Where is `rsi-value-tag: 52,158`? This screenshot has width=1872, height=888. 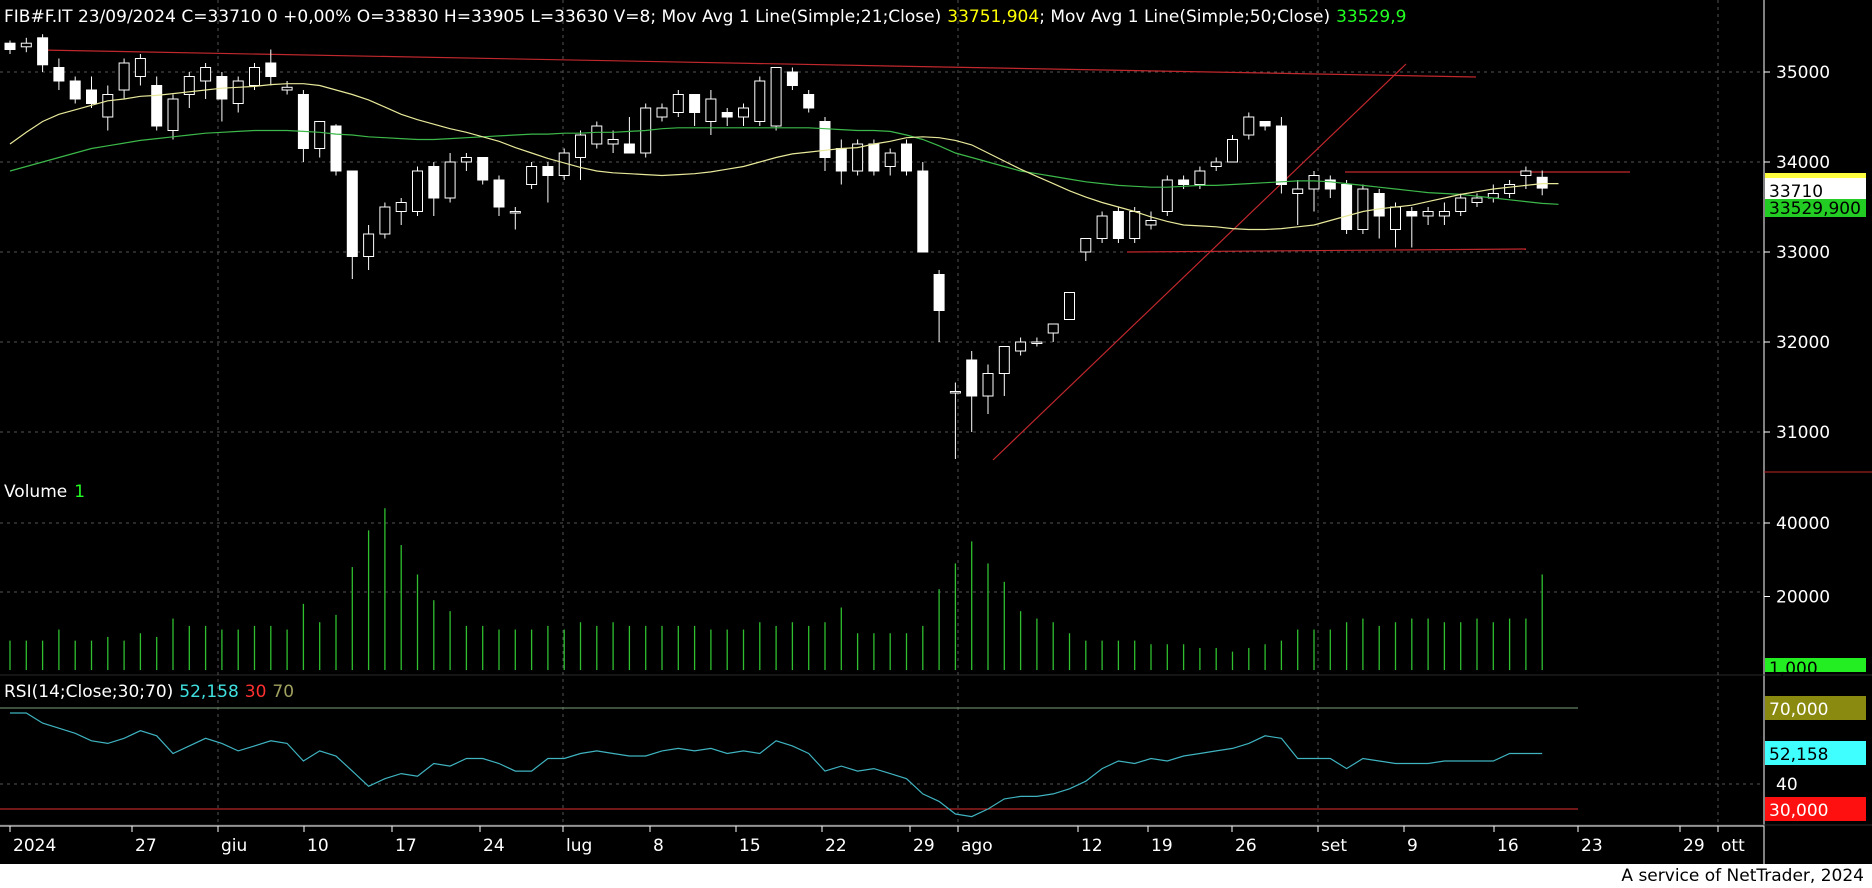 rsi-value-tag: 52,158 is located at coordinates (1815, 753).